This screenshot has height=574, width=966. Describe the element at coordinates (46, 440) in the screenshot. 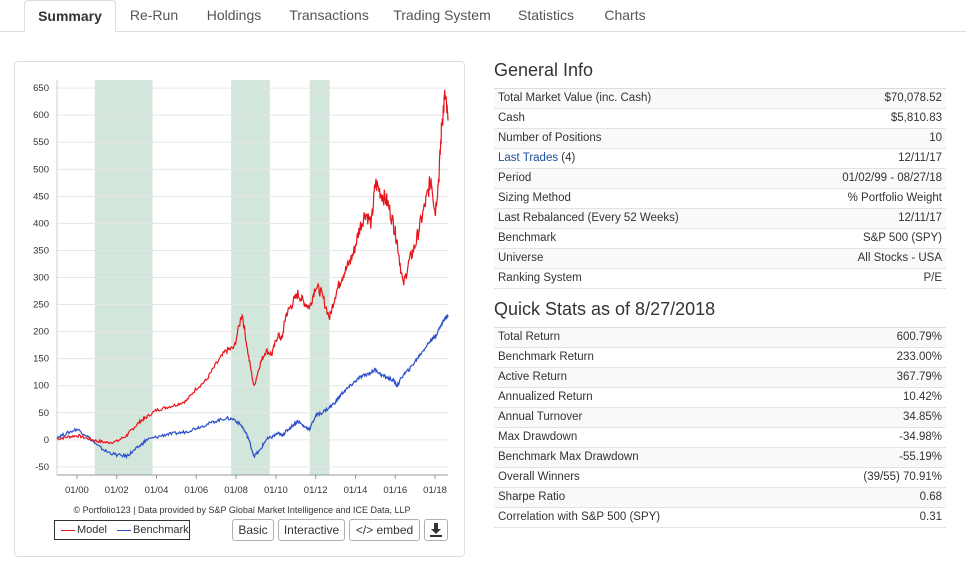

I see `y-tick-label: 0` at that location.